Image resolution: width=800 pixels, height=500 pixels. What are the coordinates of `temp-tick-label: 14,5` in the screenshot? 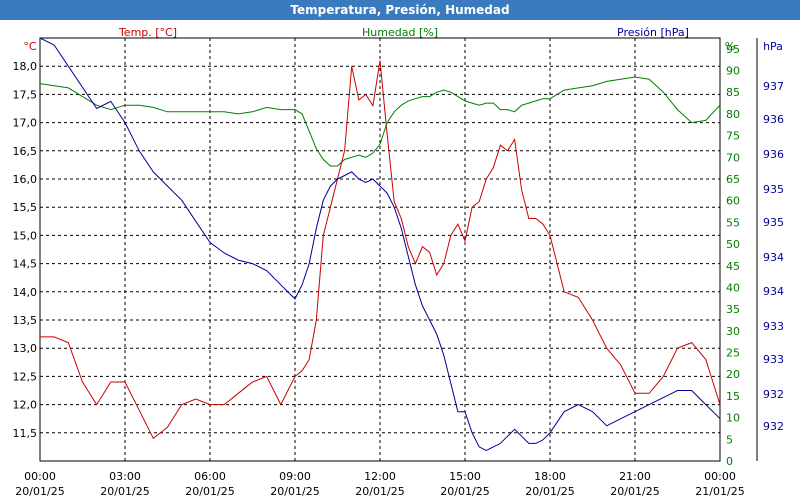 It's located at (25, 264).